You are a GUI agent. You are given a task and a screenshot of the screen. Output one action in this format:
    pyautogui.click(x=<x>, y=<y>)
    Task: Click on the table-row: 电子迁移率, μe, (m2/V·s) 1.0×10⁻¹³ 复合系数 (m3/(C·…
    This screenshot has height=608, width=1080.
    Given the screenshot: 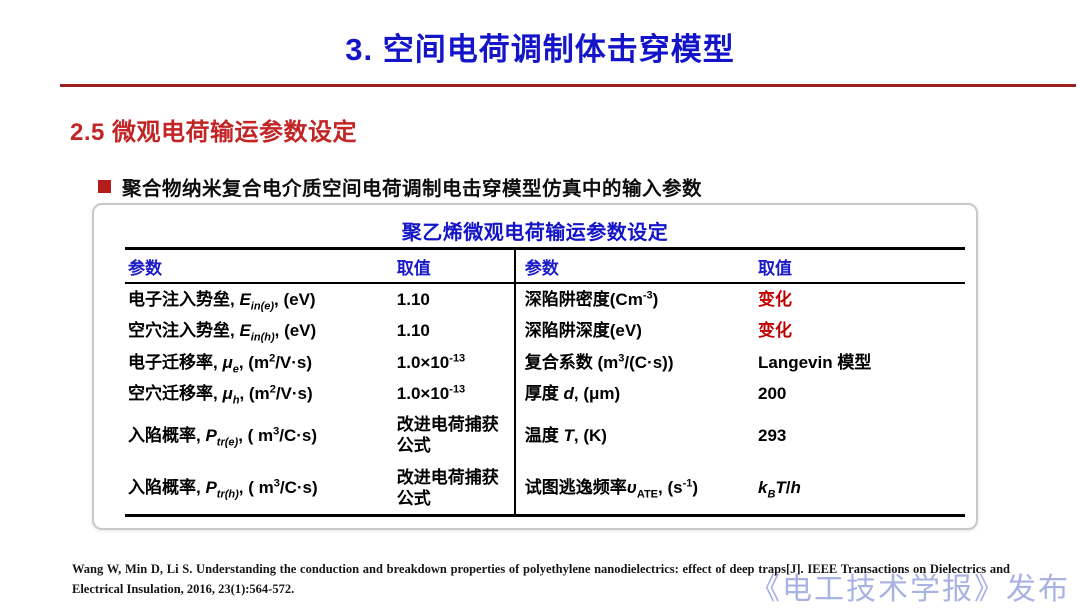 What is the action you would take?
    pyautogui.click(x=545, y=362)
    